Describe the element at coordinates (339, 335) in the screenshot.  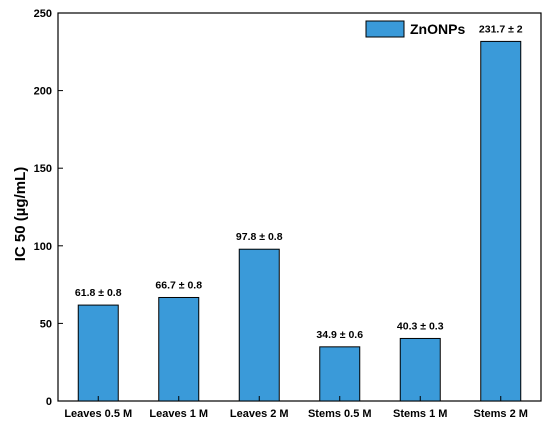
I see `data-label: 34.9 ± 0.6` at that location.